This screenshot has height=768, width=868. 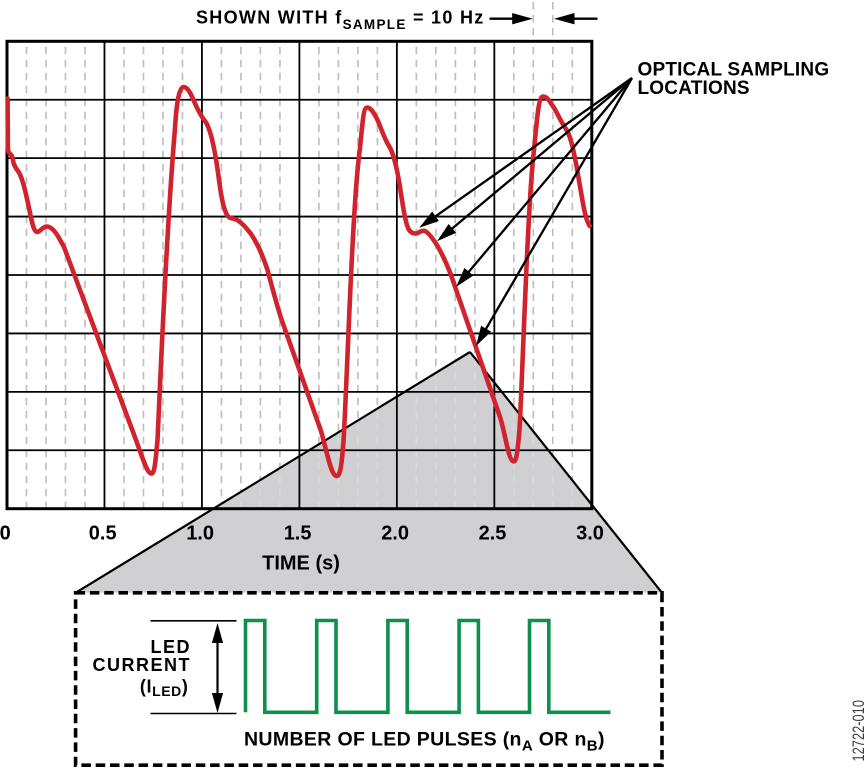 I want to click on svg-text: 0.5, so click(x=103, y=533).